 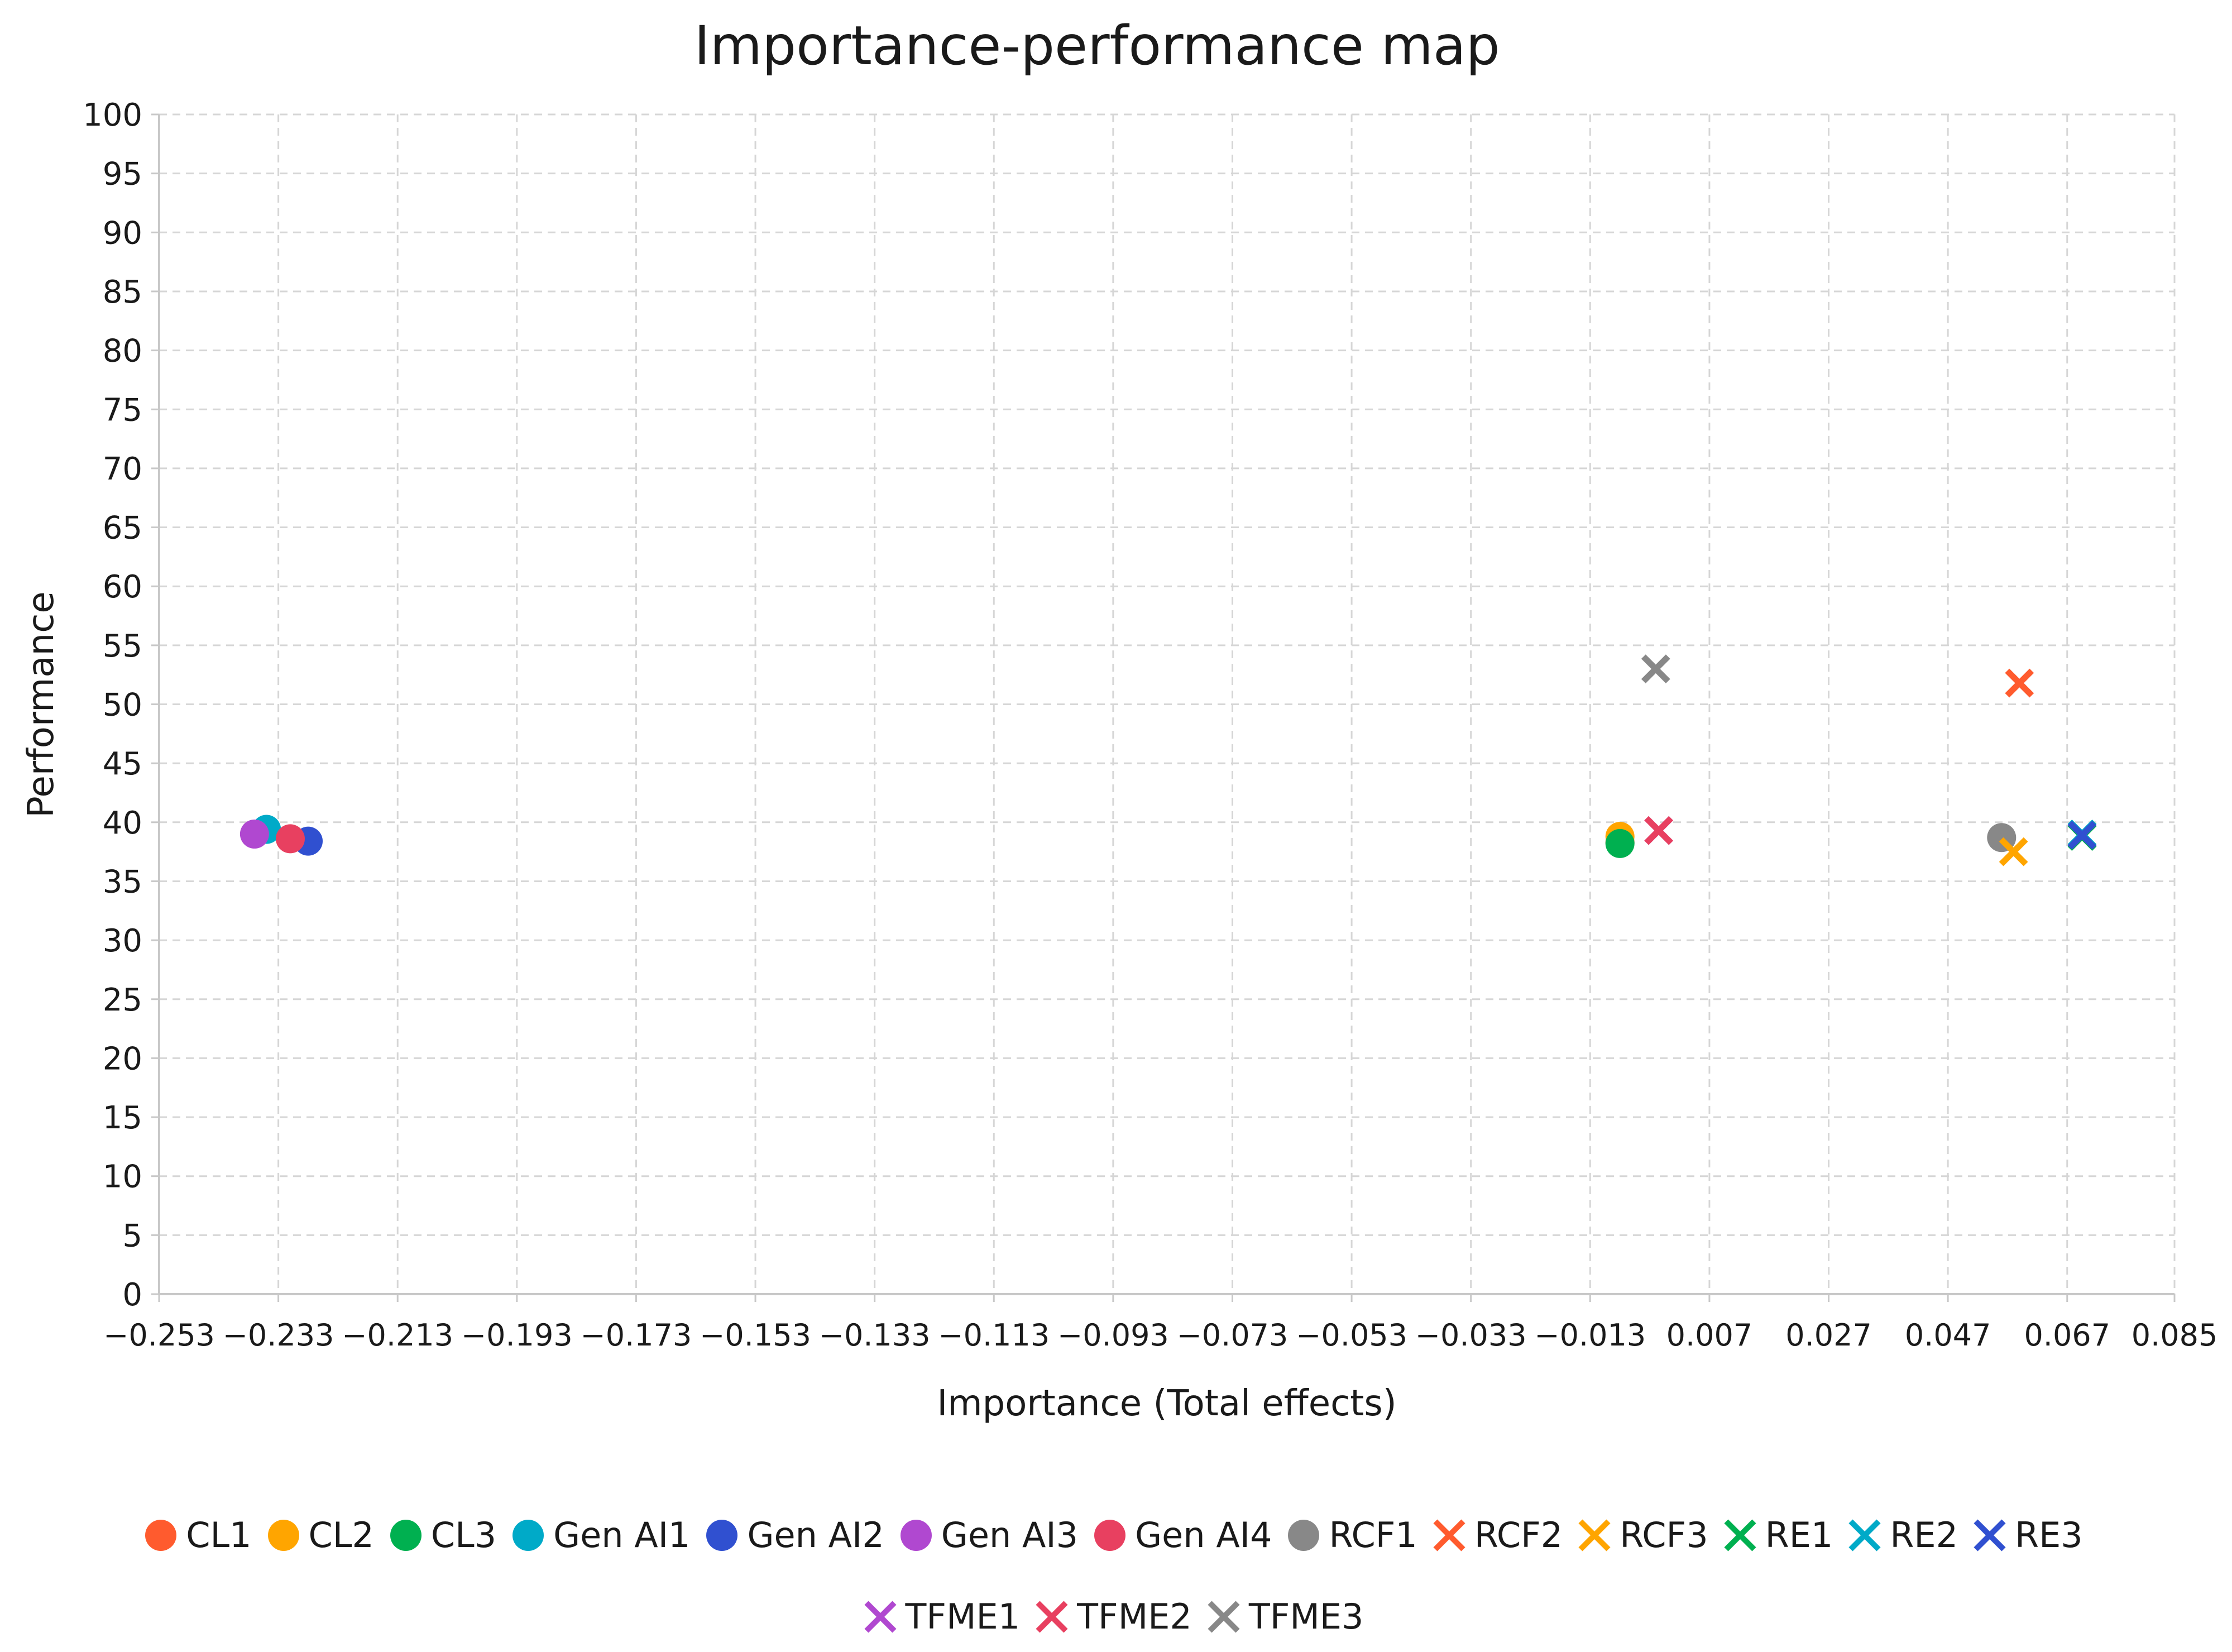 I want to click on legend-label: RE1, so click(x=1799, y=1535).